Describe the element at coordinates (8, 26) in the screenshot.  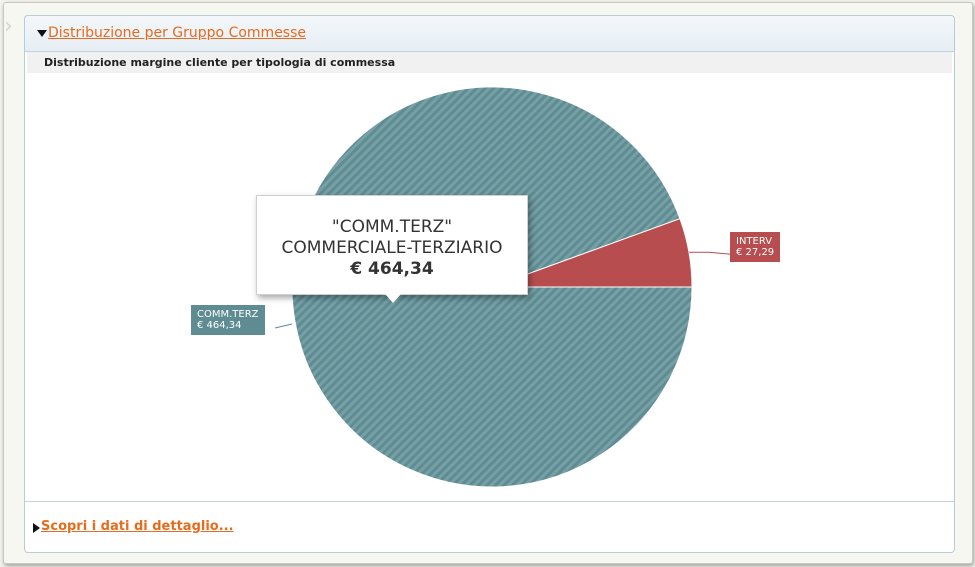
I see `collapse-handle-icon: ›` at that location.